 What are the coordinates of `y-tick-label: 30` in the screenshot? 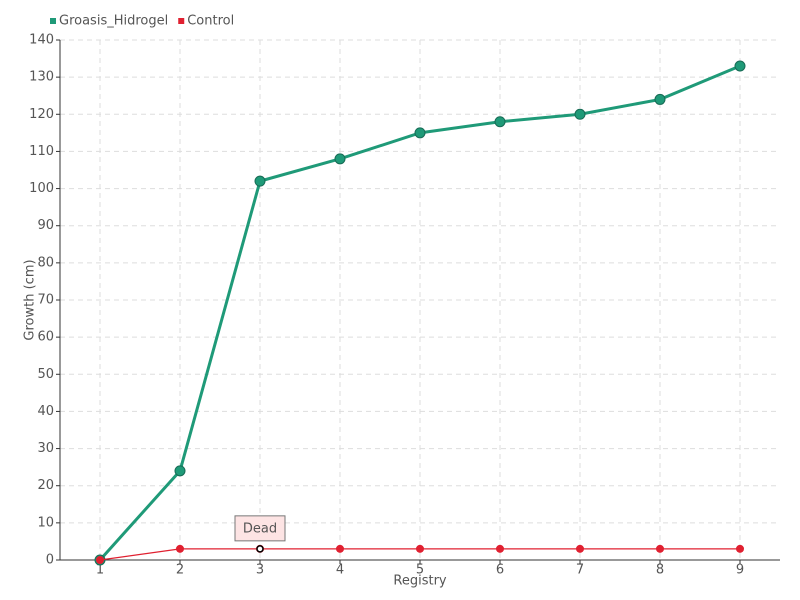 It's located at (45, 448).